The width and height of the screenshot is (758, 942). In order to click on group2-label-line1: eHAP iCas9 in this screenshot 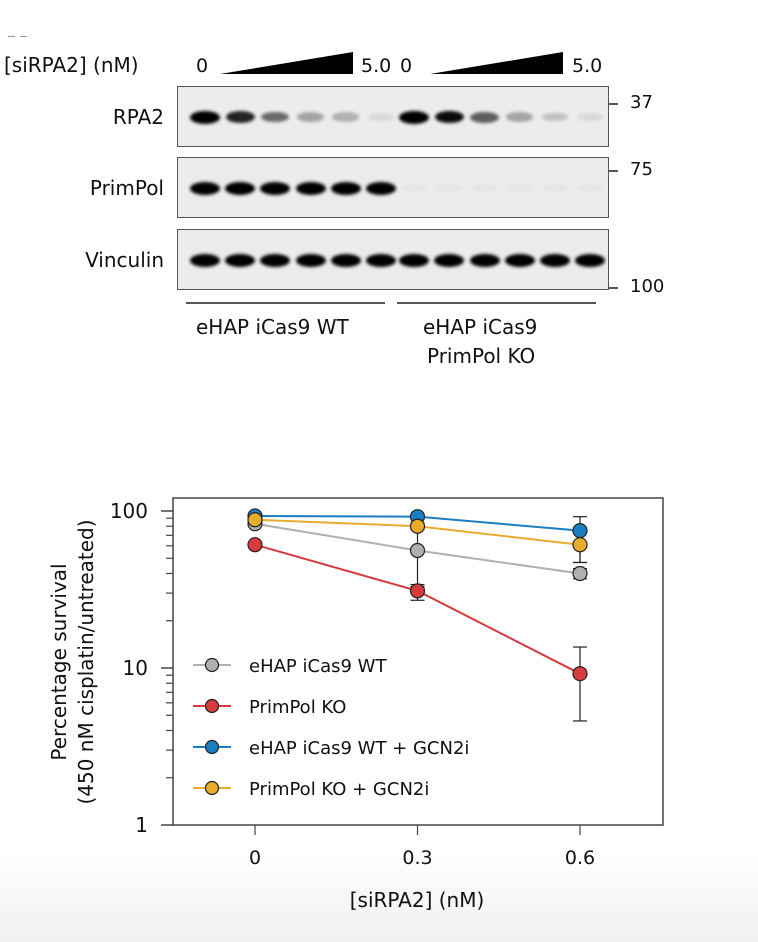, I will do `click(480, 327)`.